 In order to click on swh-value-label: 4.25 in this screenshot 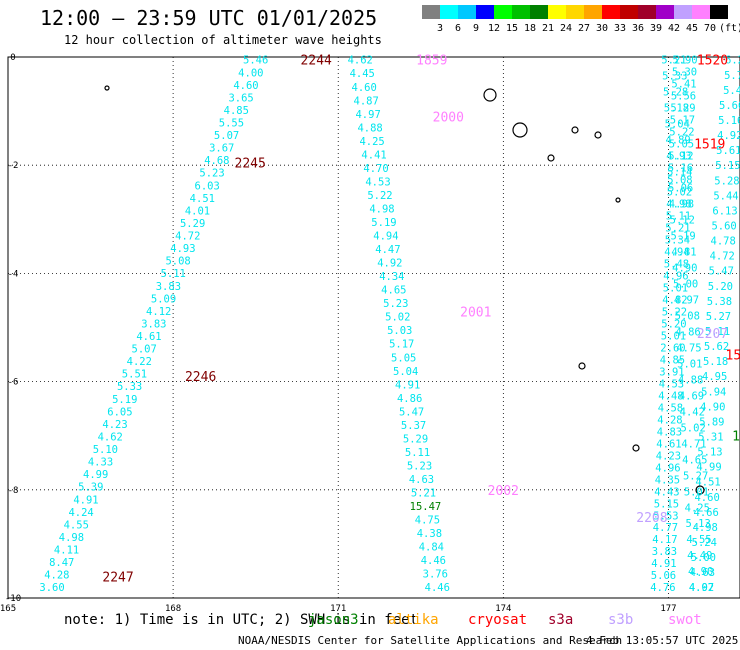, I will do `click(371, 142)`.